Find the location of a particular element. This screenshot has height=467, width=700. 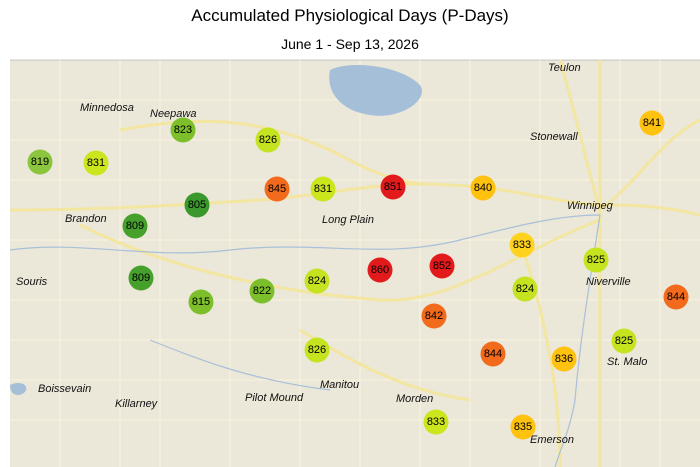

place-label: Niverville is located at coordinates (608, 282).